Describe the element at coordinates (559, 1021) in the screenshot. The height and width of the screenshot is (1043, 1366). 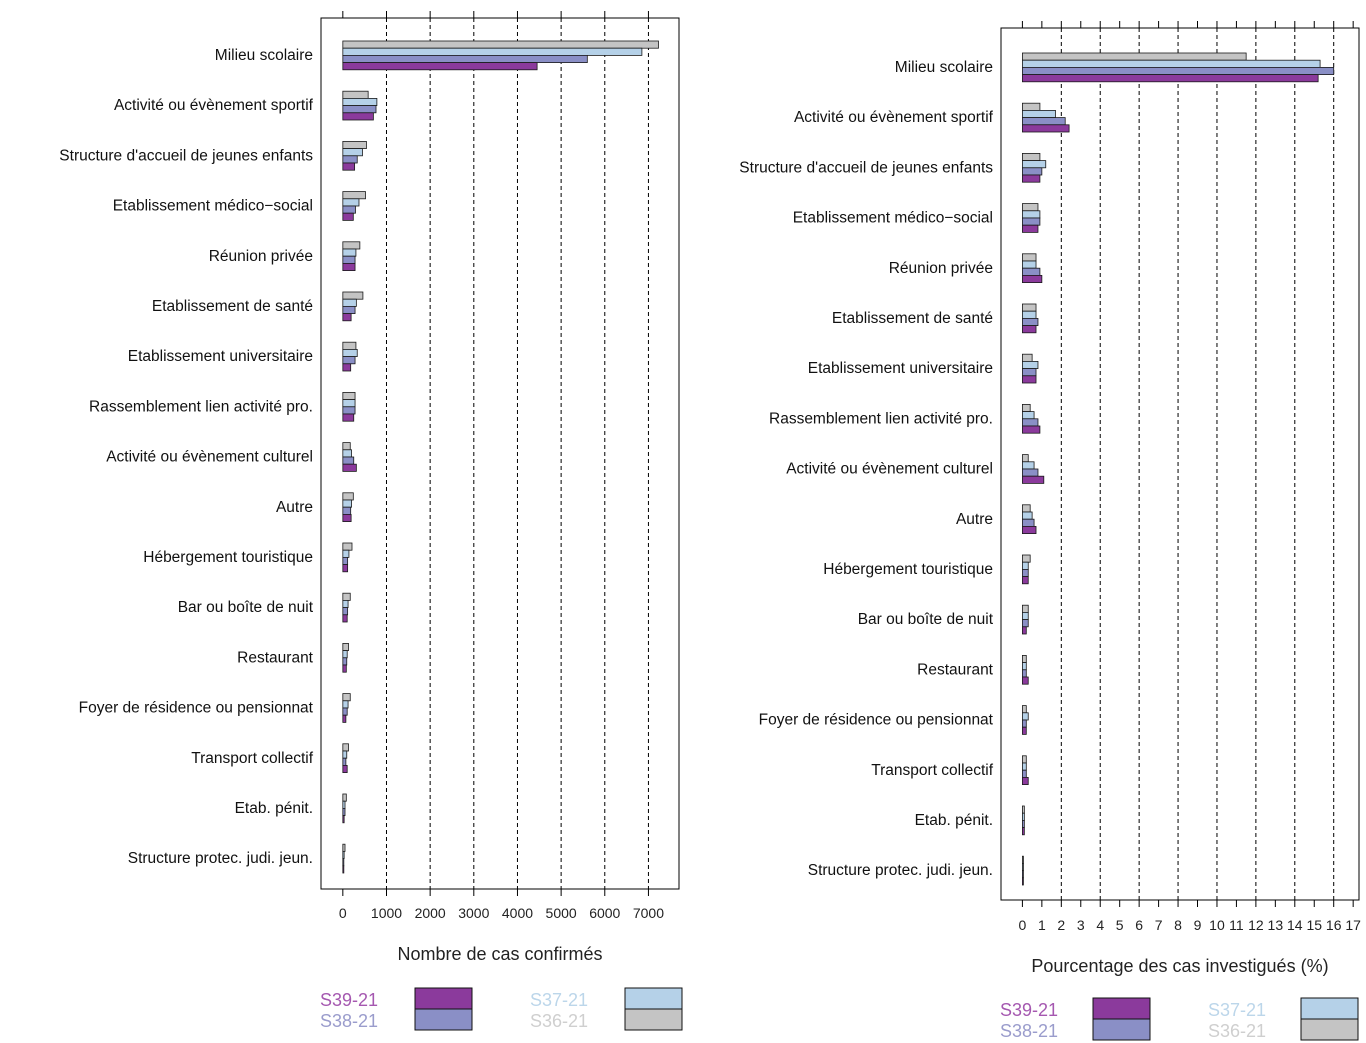
I see `legend-label: S36-21` at that location.